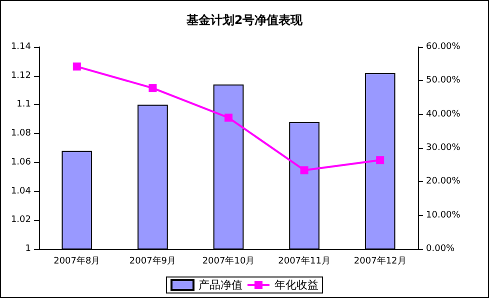 The height and width of the screenshot is (298, 489). What do you see at coordinates (296, 285) in the screenshot?
I see `legend-label: 年化收益` at bounding box center [296, 285].